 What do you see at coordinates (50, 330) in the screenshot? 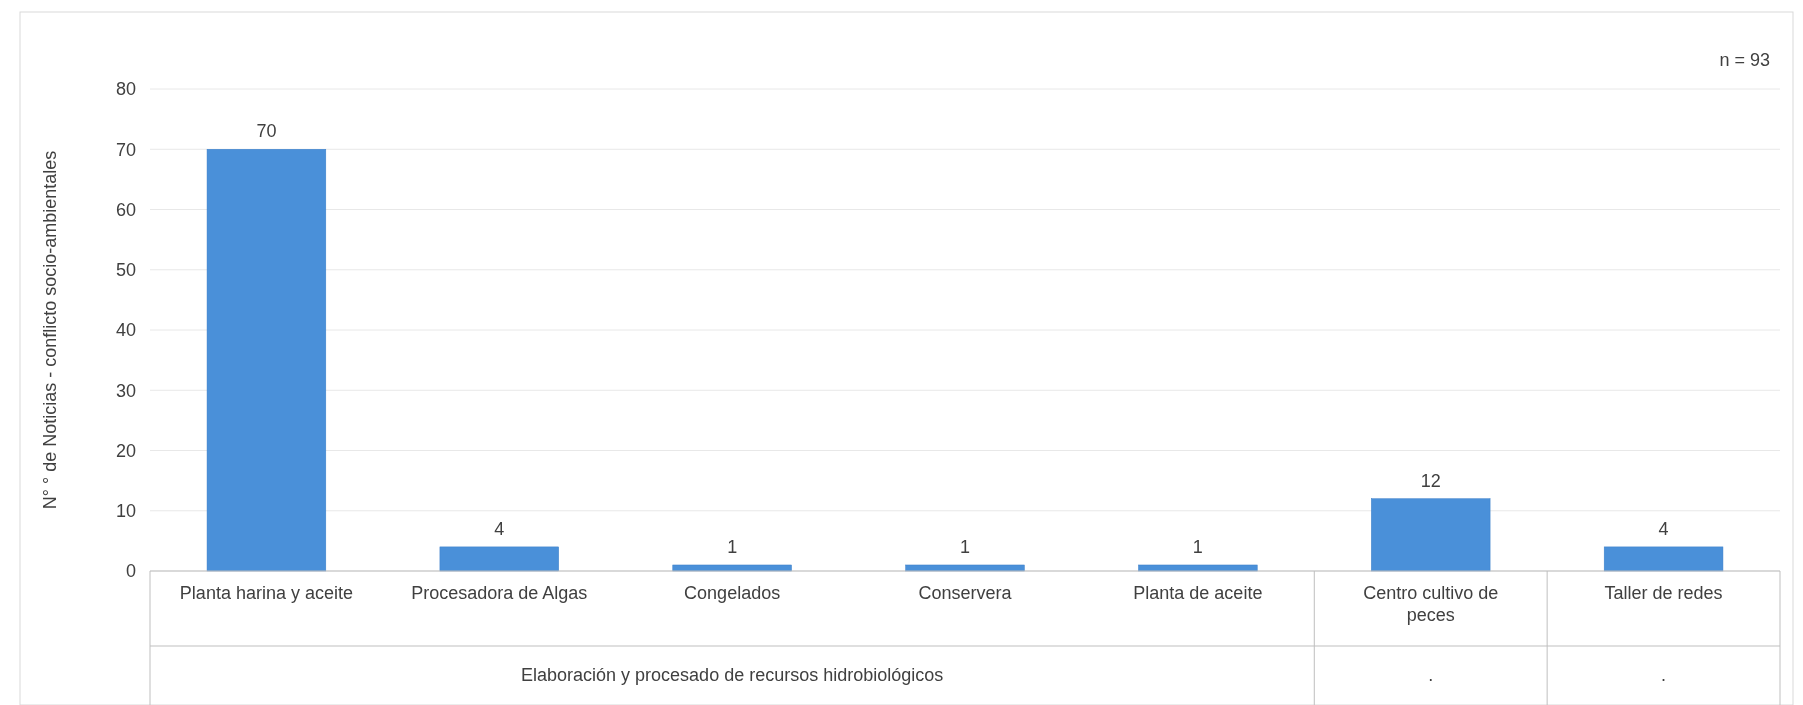
I see `y-axis-title: N° ° de Noticias - conflicto socio-ambientales` at bounding box center [50, 330].